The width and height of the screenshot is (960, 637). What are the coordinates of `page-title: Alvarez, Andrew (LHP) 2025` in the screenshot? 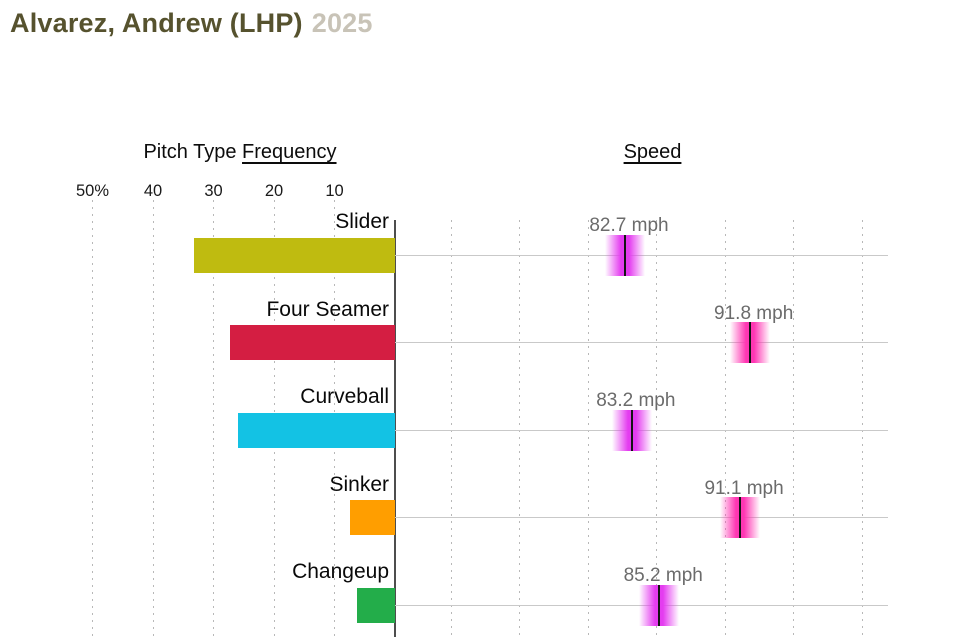 It's located at (191, 23).